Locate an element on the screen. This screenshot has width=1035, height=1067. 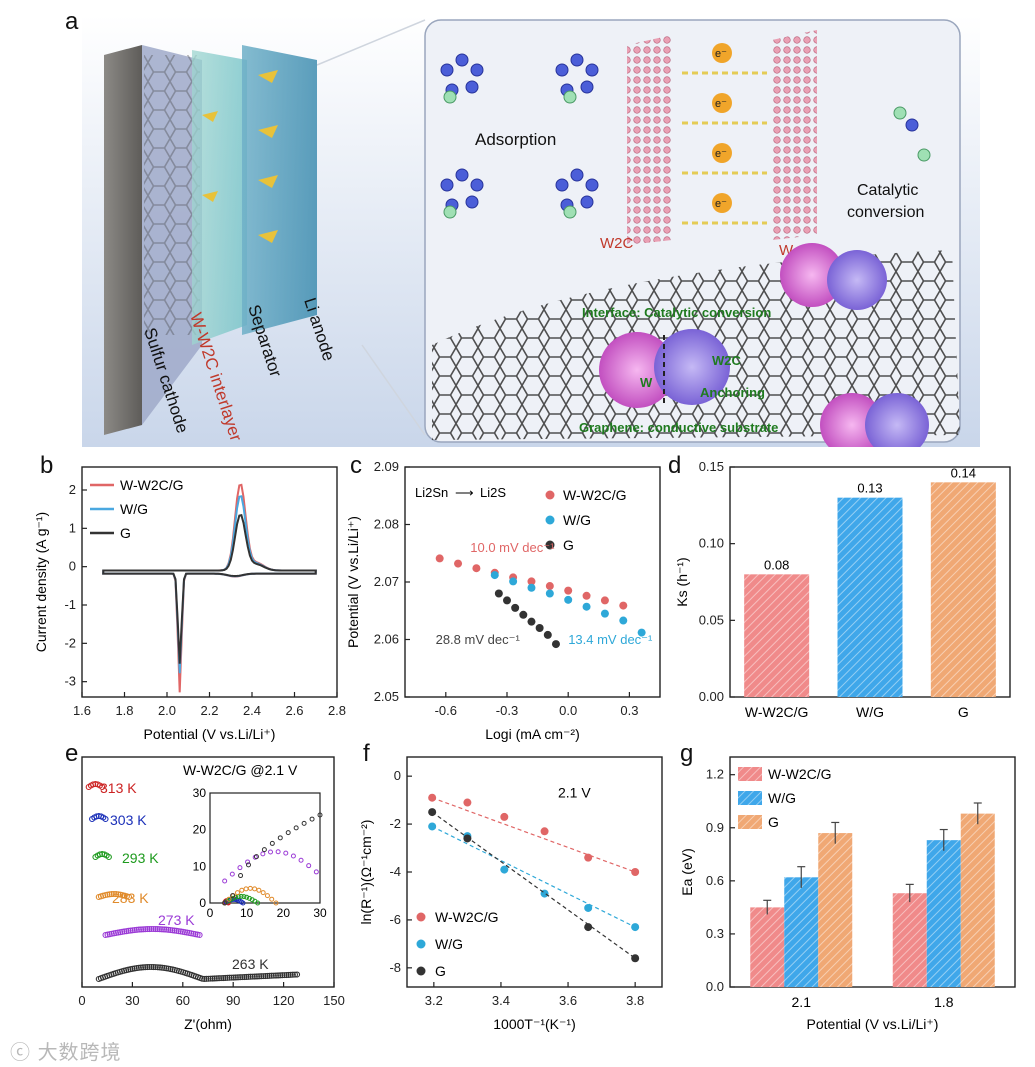
e-xlabel: Z'(ohm) is located at coordinates (208, 1024).